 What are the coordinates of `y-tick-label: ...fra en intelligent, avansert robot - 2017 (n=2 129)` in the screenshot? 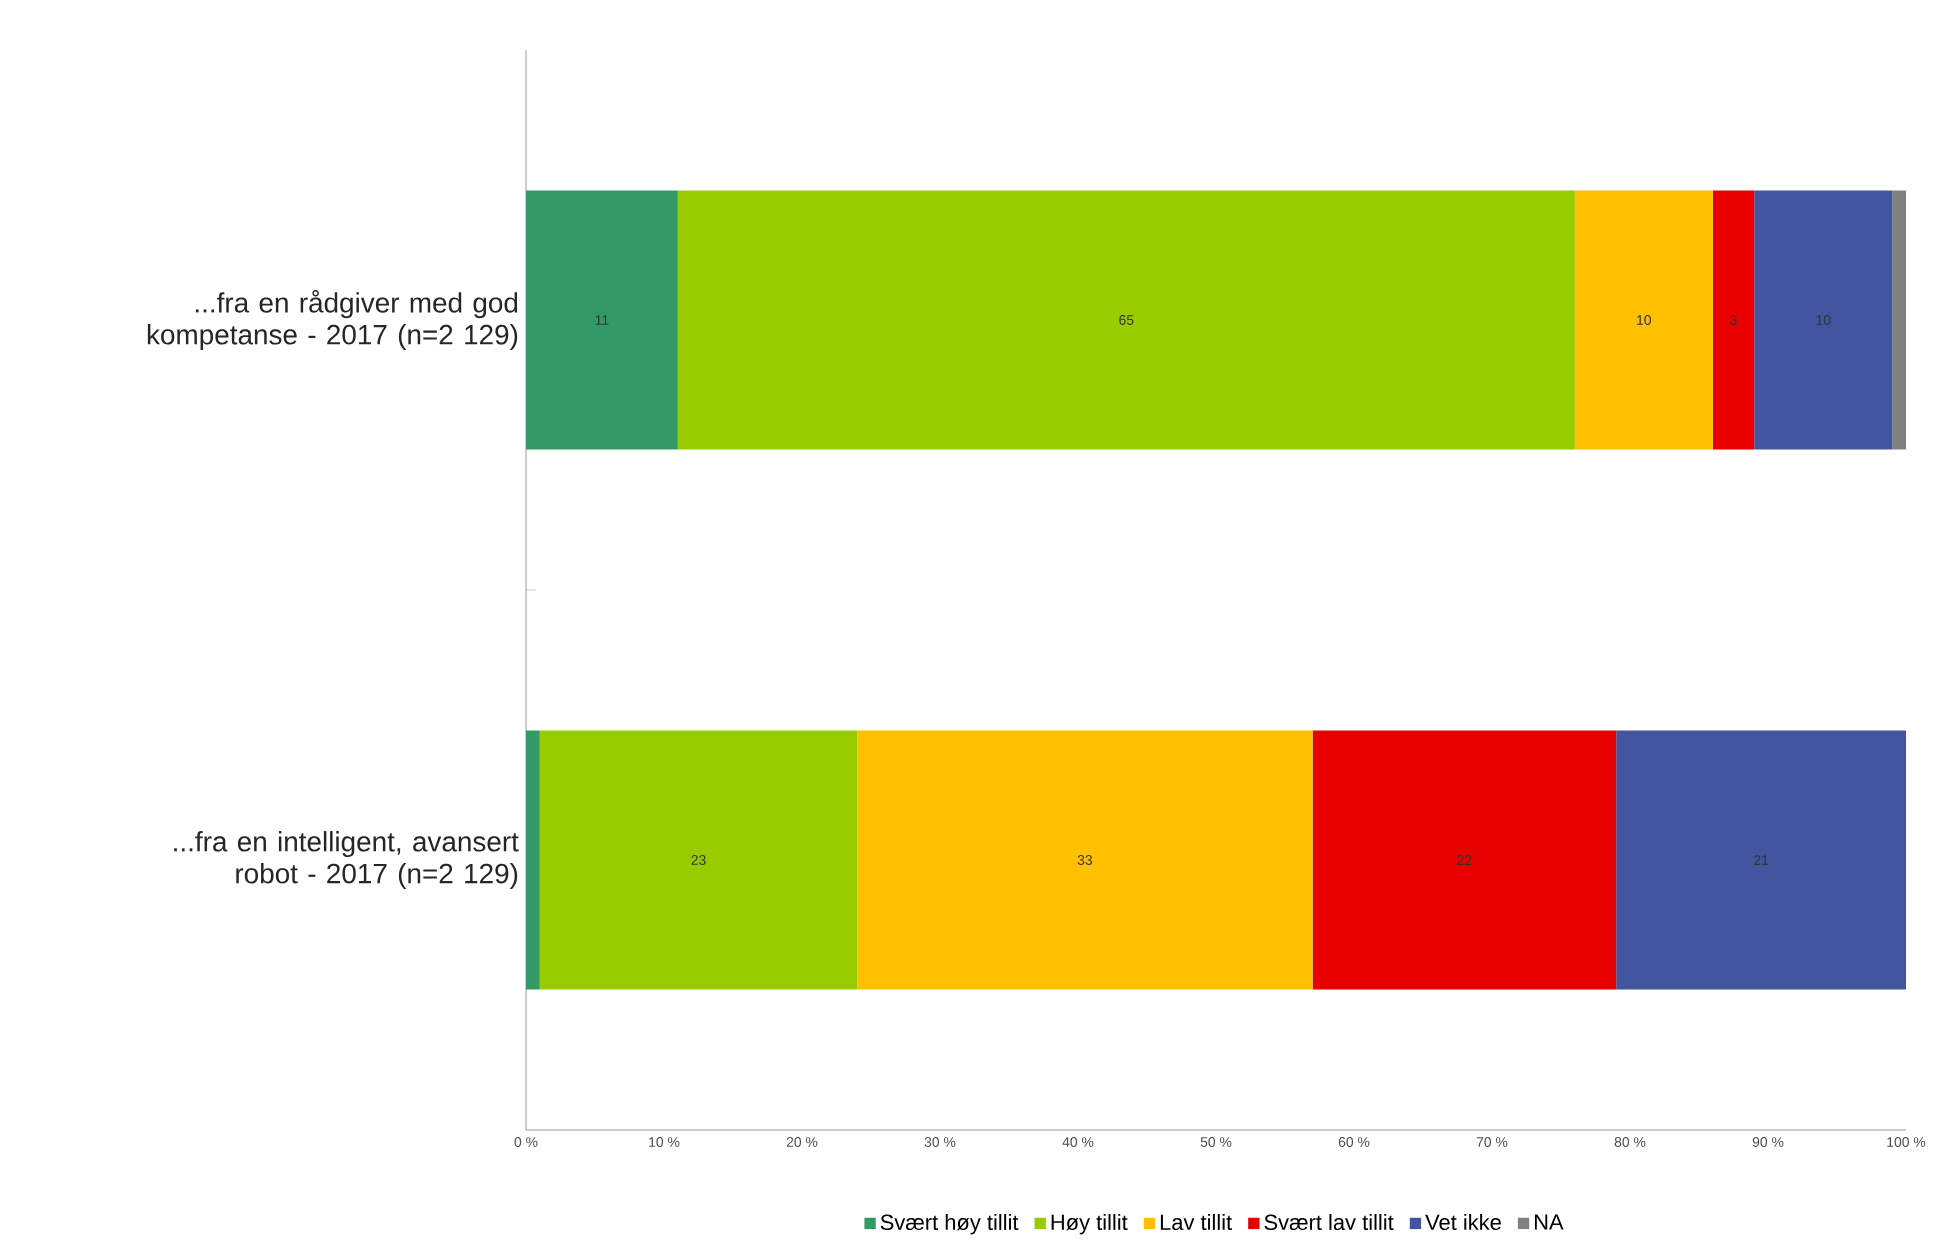 It's located at (346, 860).